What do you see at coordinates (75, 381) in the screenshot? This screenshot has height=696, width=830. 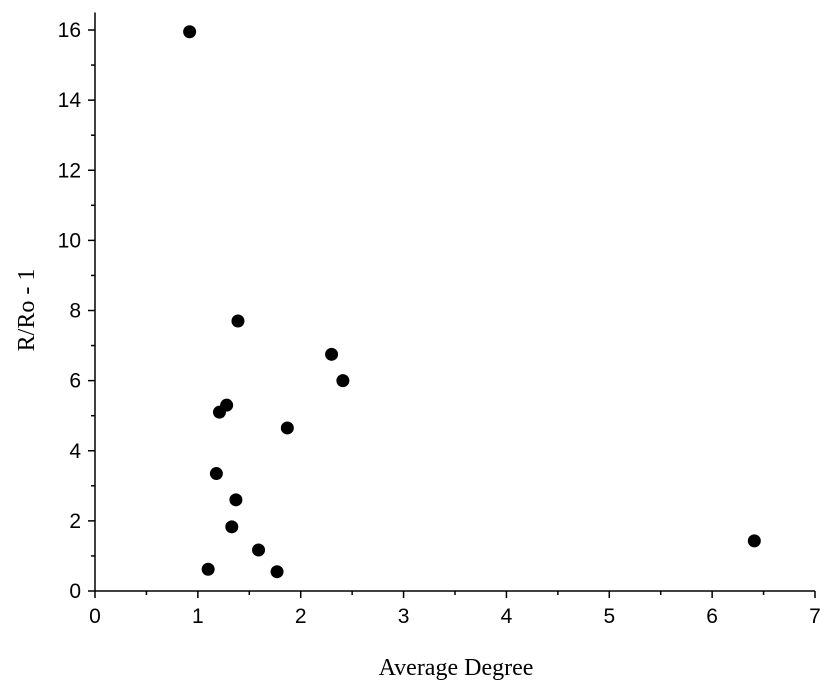 I see `y-tick-label: 6` at bounding box center [75, 381].